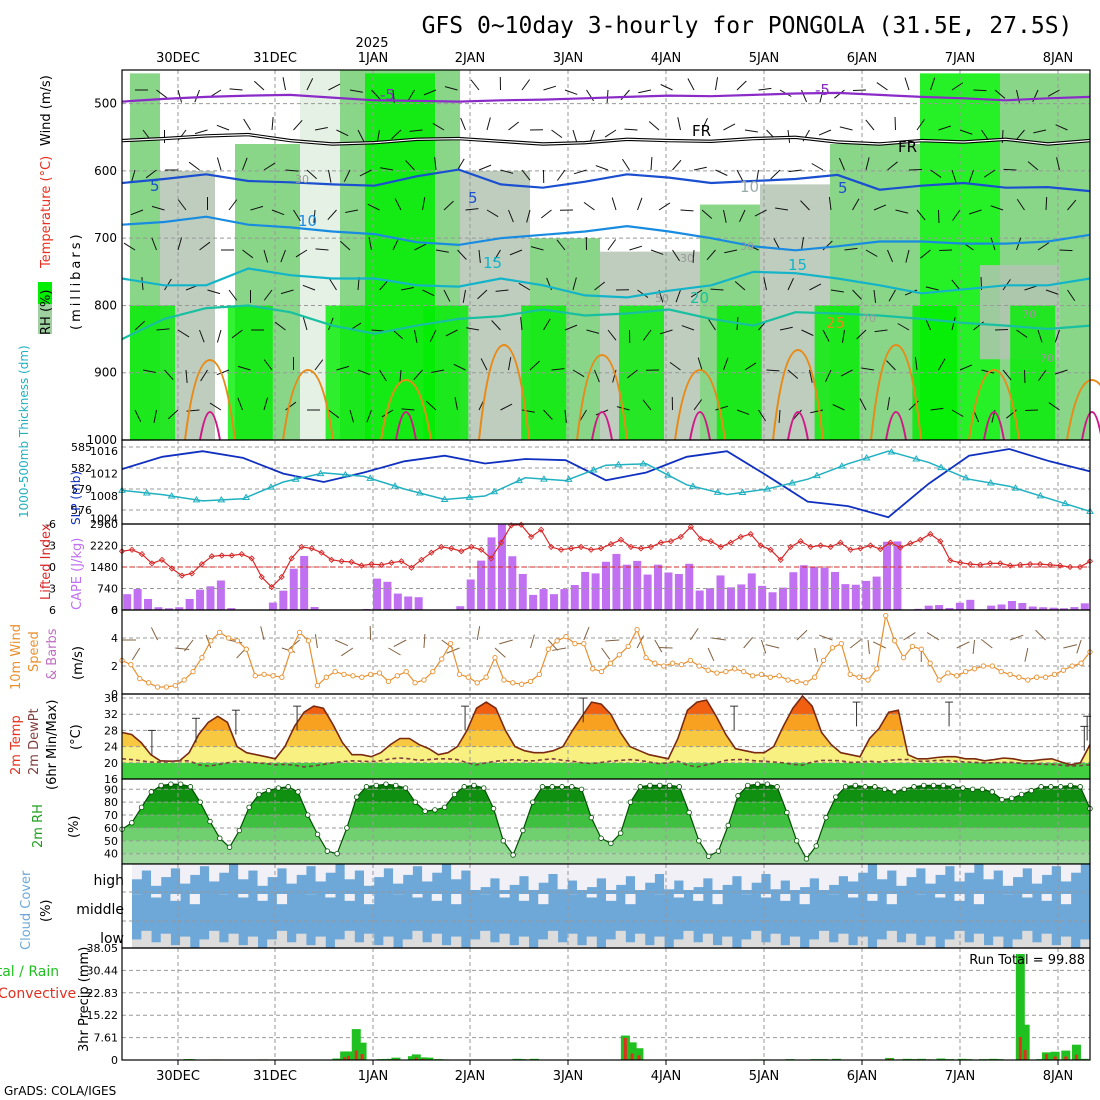 The height and width of the screenshot is (1100, 1100). I want to click on contour-label: 25, so click(835, 323).